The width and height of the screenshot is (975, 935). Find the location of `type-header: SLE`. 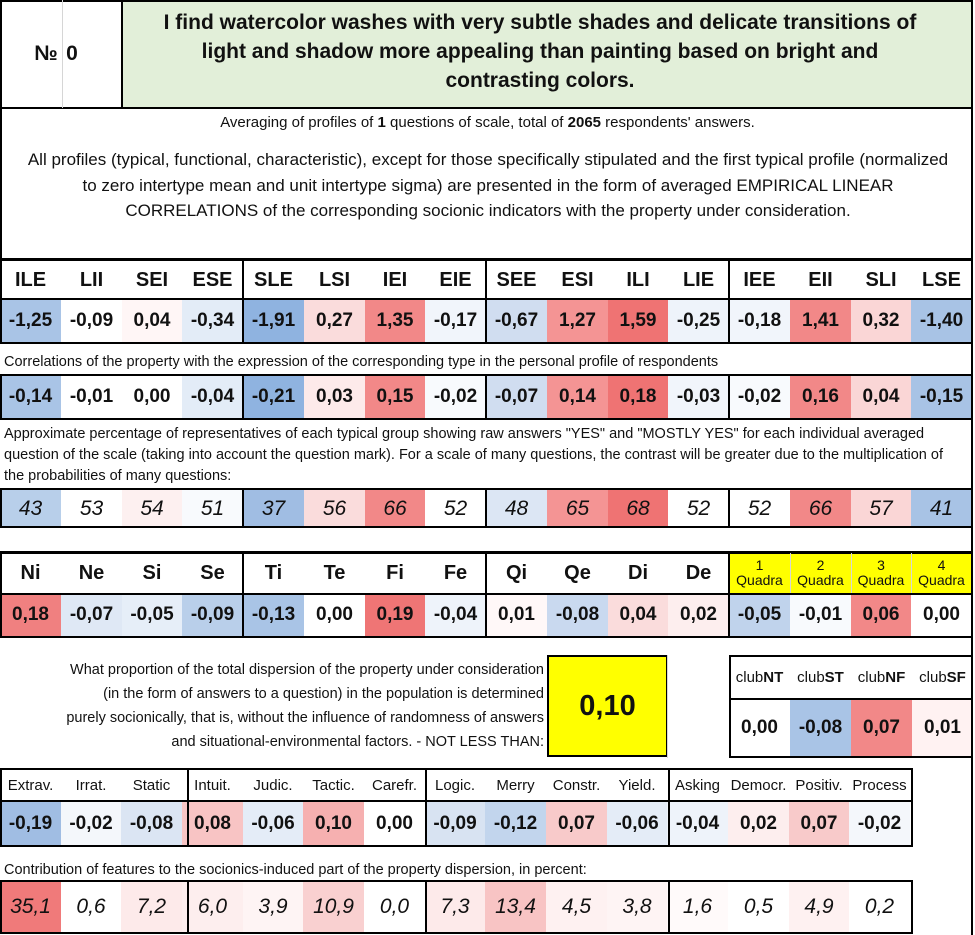

type-header: SLE is located at coordinates (273, 279).